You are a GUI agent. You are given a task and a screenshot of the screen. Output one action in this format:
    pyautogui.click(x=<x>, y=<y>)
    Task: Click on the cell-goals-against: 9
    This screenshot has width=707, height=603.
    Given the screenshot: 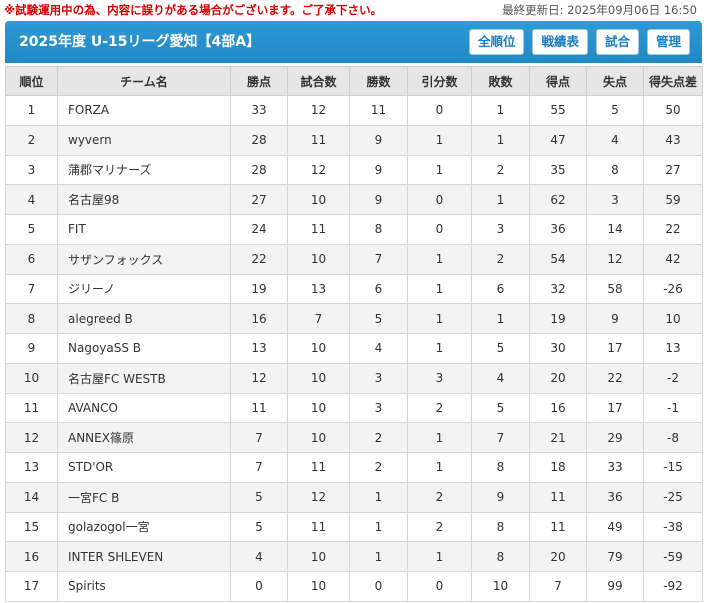 What is the action you would take?
    pyautogui.click(x=615, y=318)
    